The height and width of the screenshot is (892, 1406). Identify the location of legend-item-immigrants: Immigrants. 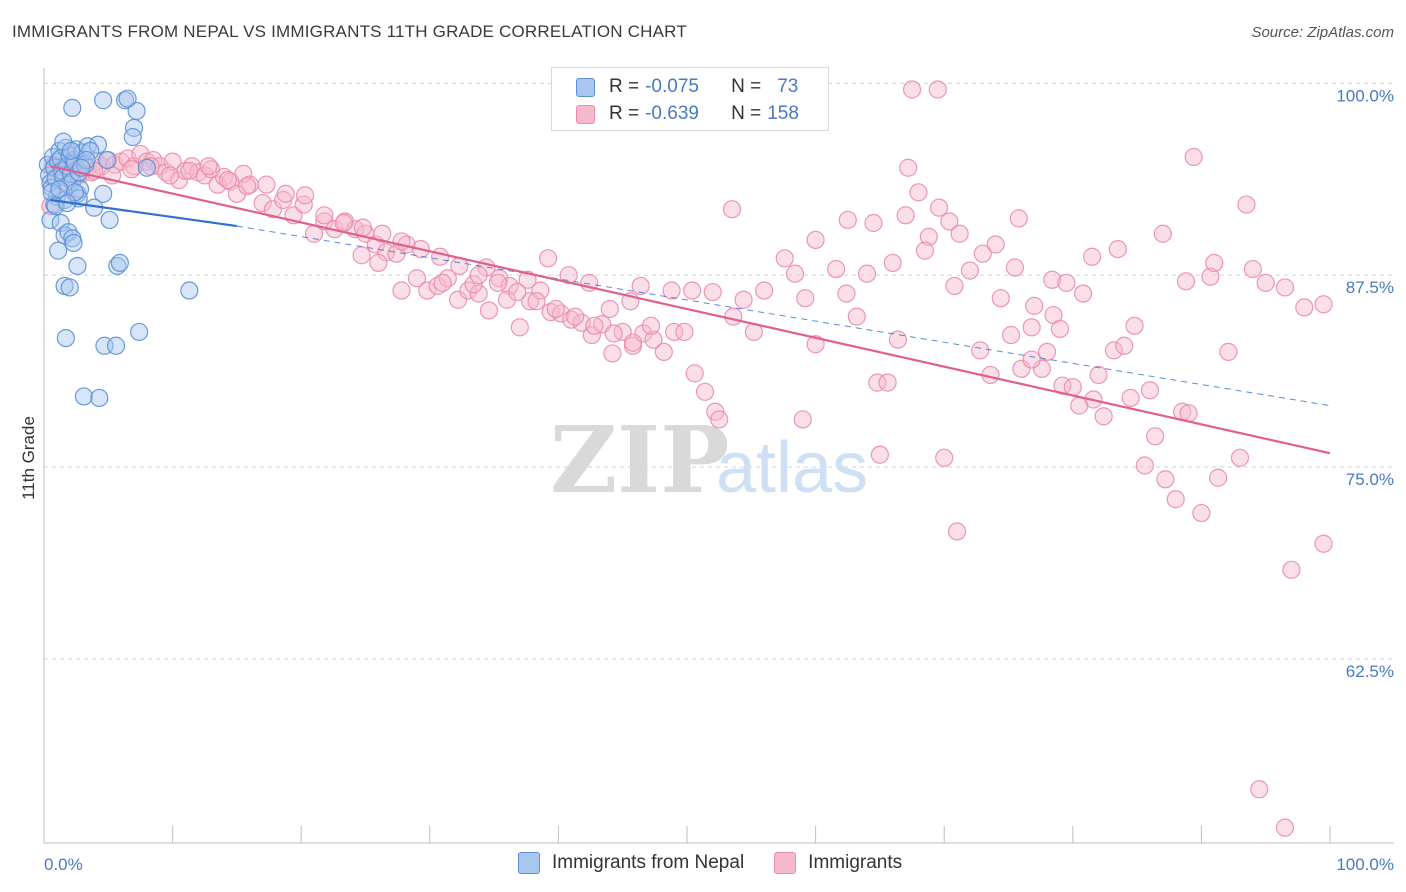
(838, 863).